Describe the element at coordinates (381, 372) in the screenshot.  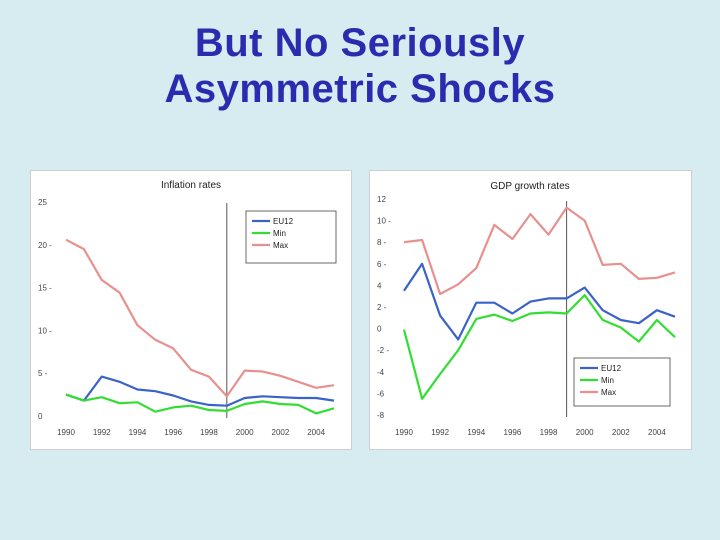
I see `y-tick-label: -4` at that location.